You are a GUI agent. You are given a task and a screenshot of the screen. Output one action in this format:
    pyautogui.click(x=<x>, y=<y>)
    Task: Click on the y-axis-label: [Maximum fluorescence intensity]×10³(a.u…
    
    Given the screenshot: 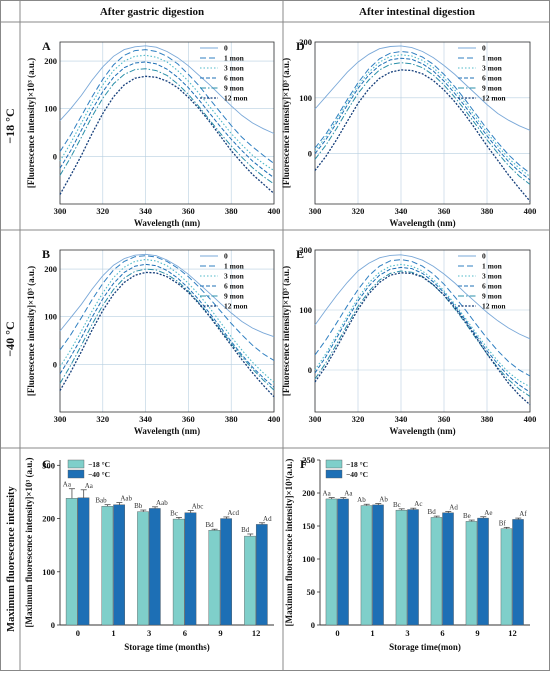 What is the action you would take?
    pyautogui.click(x=289, y=543)
    